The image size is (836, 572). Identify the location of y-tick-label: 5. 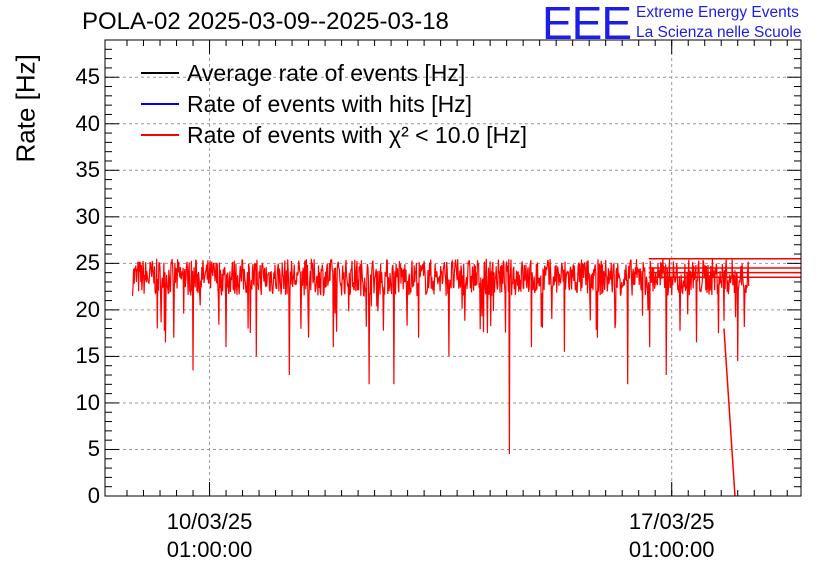
(93, 449).